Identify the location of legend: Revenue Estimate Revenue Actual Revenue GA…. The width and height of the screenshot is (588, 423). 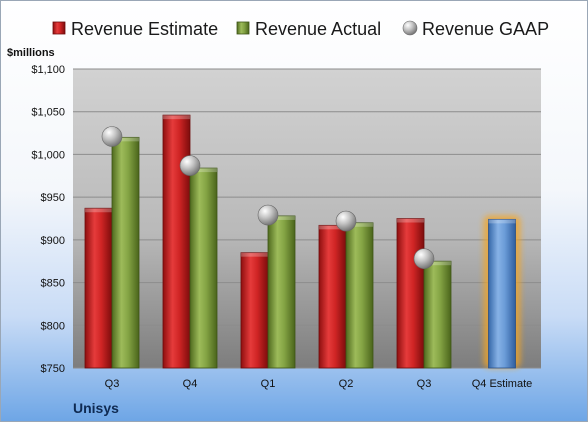
(300, 29).